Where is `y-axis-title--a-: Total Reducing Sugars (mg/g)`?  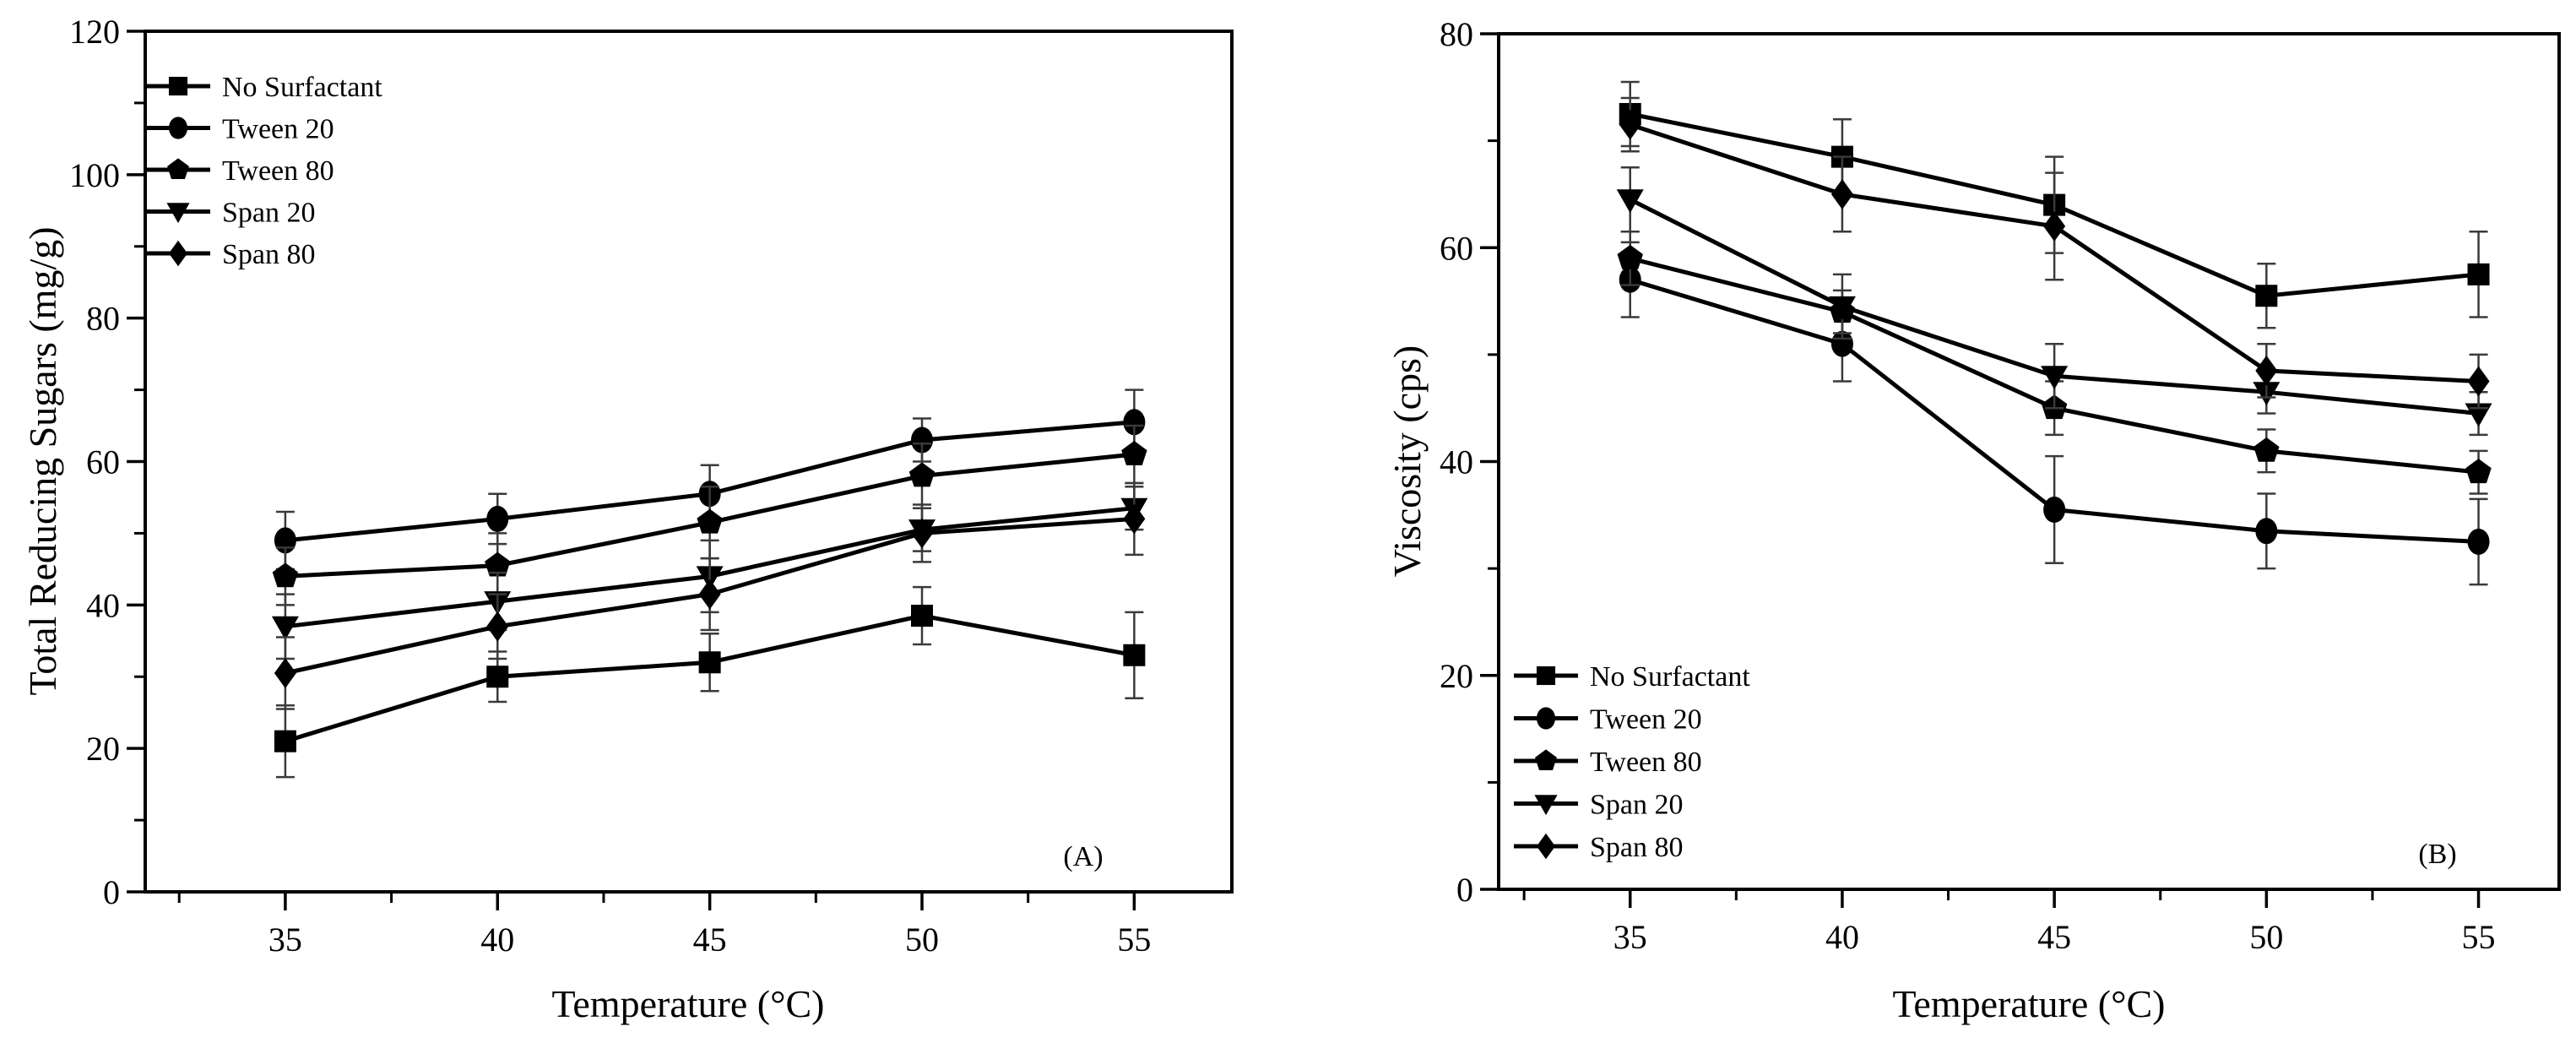 y-axis-title--a-: Total Reducing Sugars (mg/g) is located at coordinates (43, 460).